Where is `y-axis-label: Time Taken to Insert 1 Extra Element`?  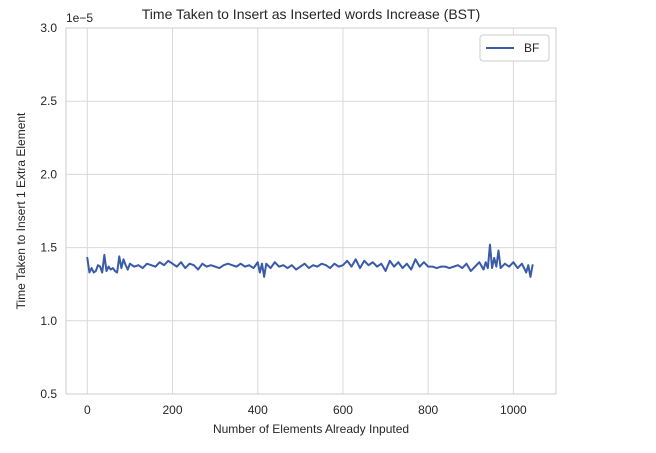
y-axis-label: Time Taken to Insert 1 Extra Element is located at coordinates (21, 210).